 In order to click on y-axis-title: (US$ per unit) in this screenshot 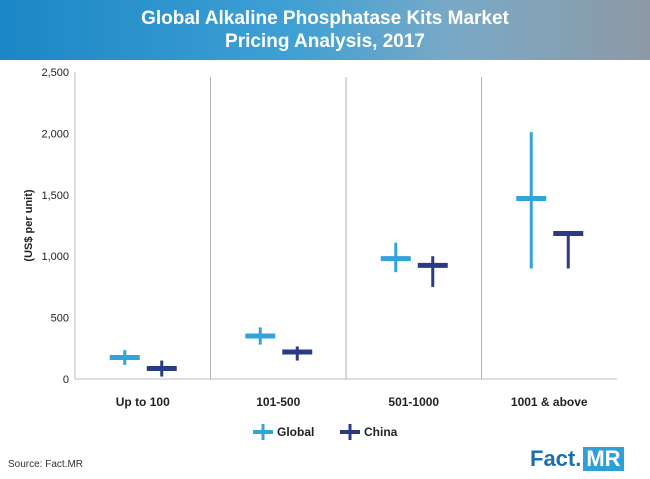, I will do `click(29, 225)`.